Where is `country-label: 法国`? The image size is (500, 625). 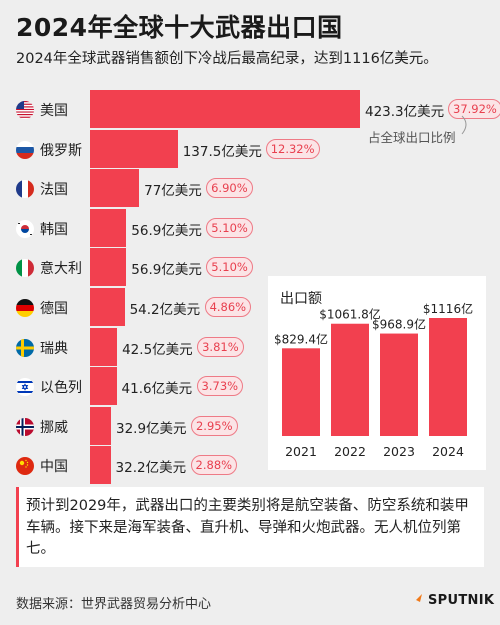 country-label: 法国 is located at coordinates (54, 190).